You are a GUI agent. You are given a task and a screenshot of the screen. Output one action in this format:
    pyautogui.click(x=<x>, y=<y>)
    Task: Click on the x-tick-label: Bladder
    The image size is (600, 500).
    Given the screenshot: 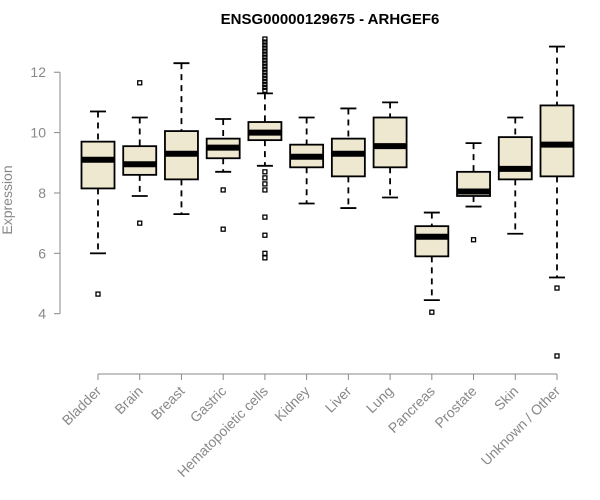 What is the action you would take?
    pyautogui.click(x=82, y=406)
    